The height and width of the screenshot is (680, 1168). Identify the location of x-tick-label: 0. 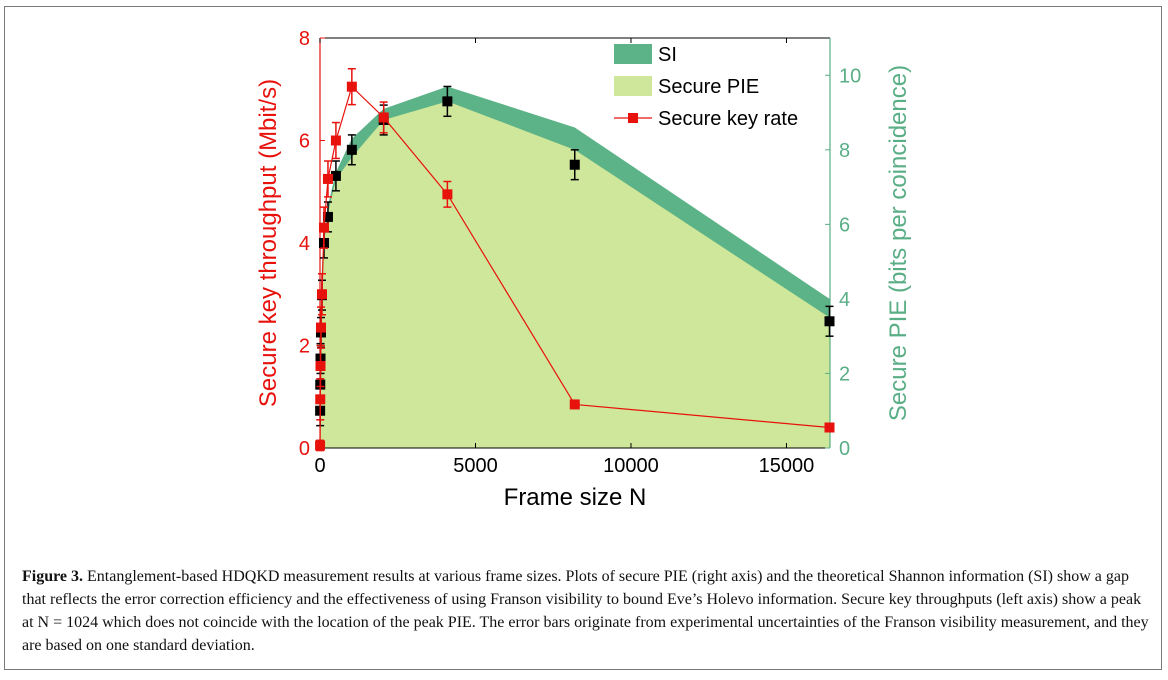
(319, 466).